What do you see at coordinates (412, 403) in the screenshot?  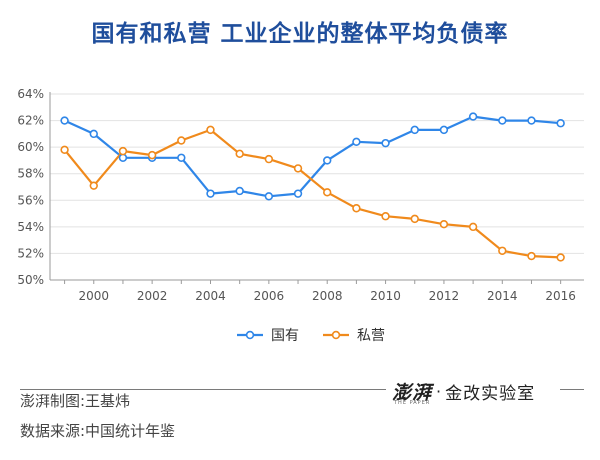 I see `brand-logo-sub: THE PAPER` at bounding box center [412, 403].